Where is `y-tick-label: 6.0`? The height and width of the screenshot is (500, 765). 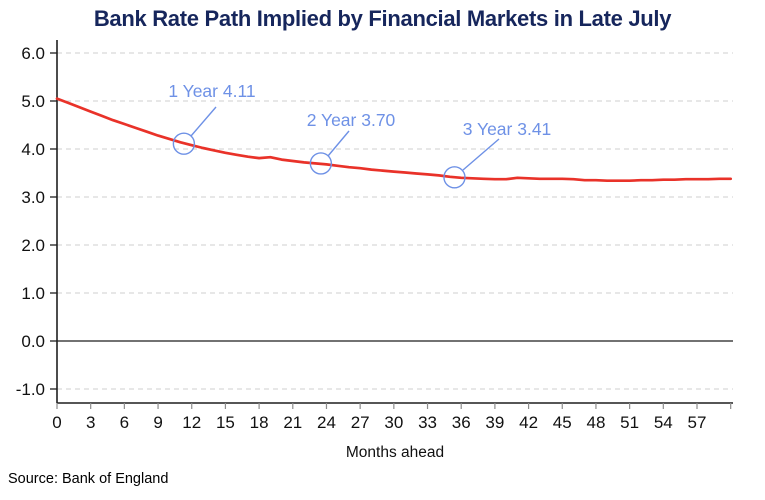 y-tick-label: 6.0 is located at coordinates (33, 53).